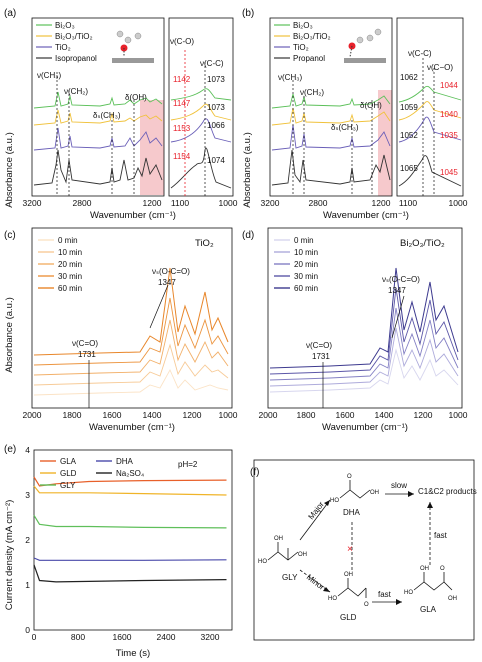 The height and width of the screenshot is (662, 482). I want to click on tick-label: 1100, so click(408, 203).